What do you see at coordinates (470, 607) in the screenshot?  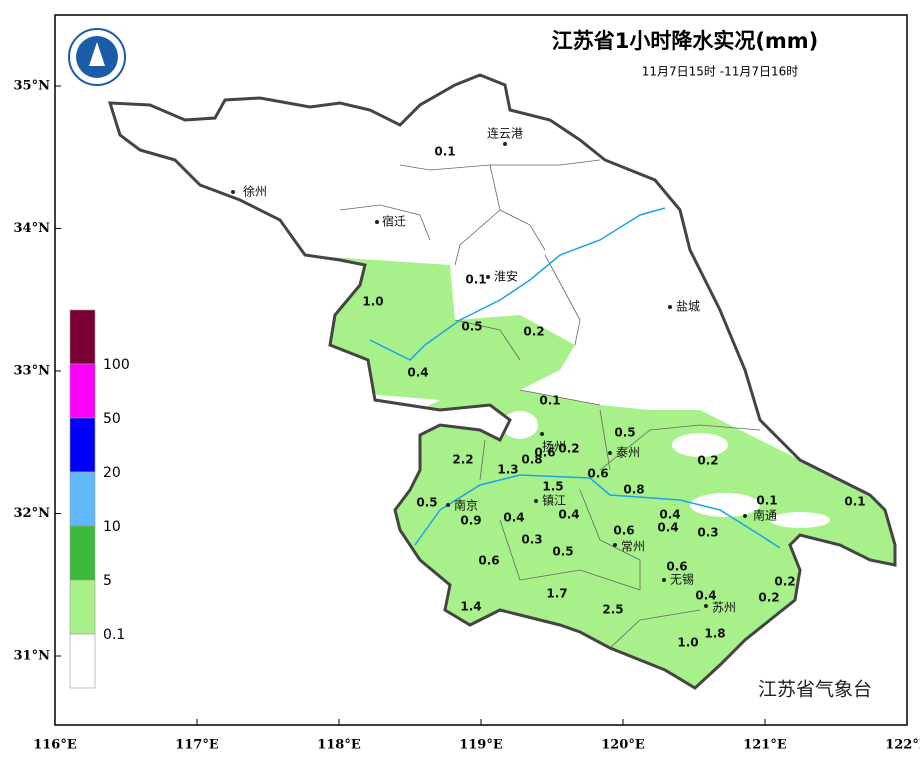 I see `rain-value: 1.4` at bounding box center [470, 607].